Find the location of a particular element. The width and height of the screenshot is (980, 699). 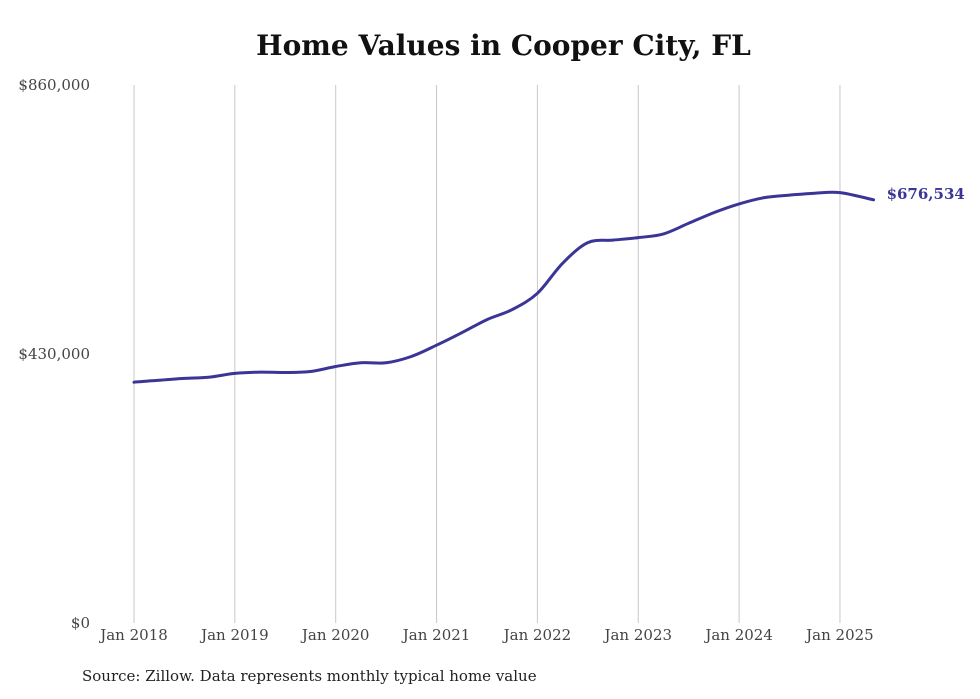

x-tick-label: Jan 2025 is located at coordinates (839, 635).